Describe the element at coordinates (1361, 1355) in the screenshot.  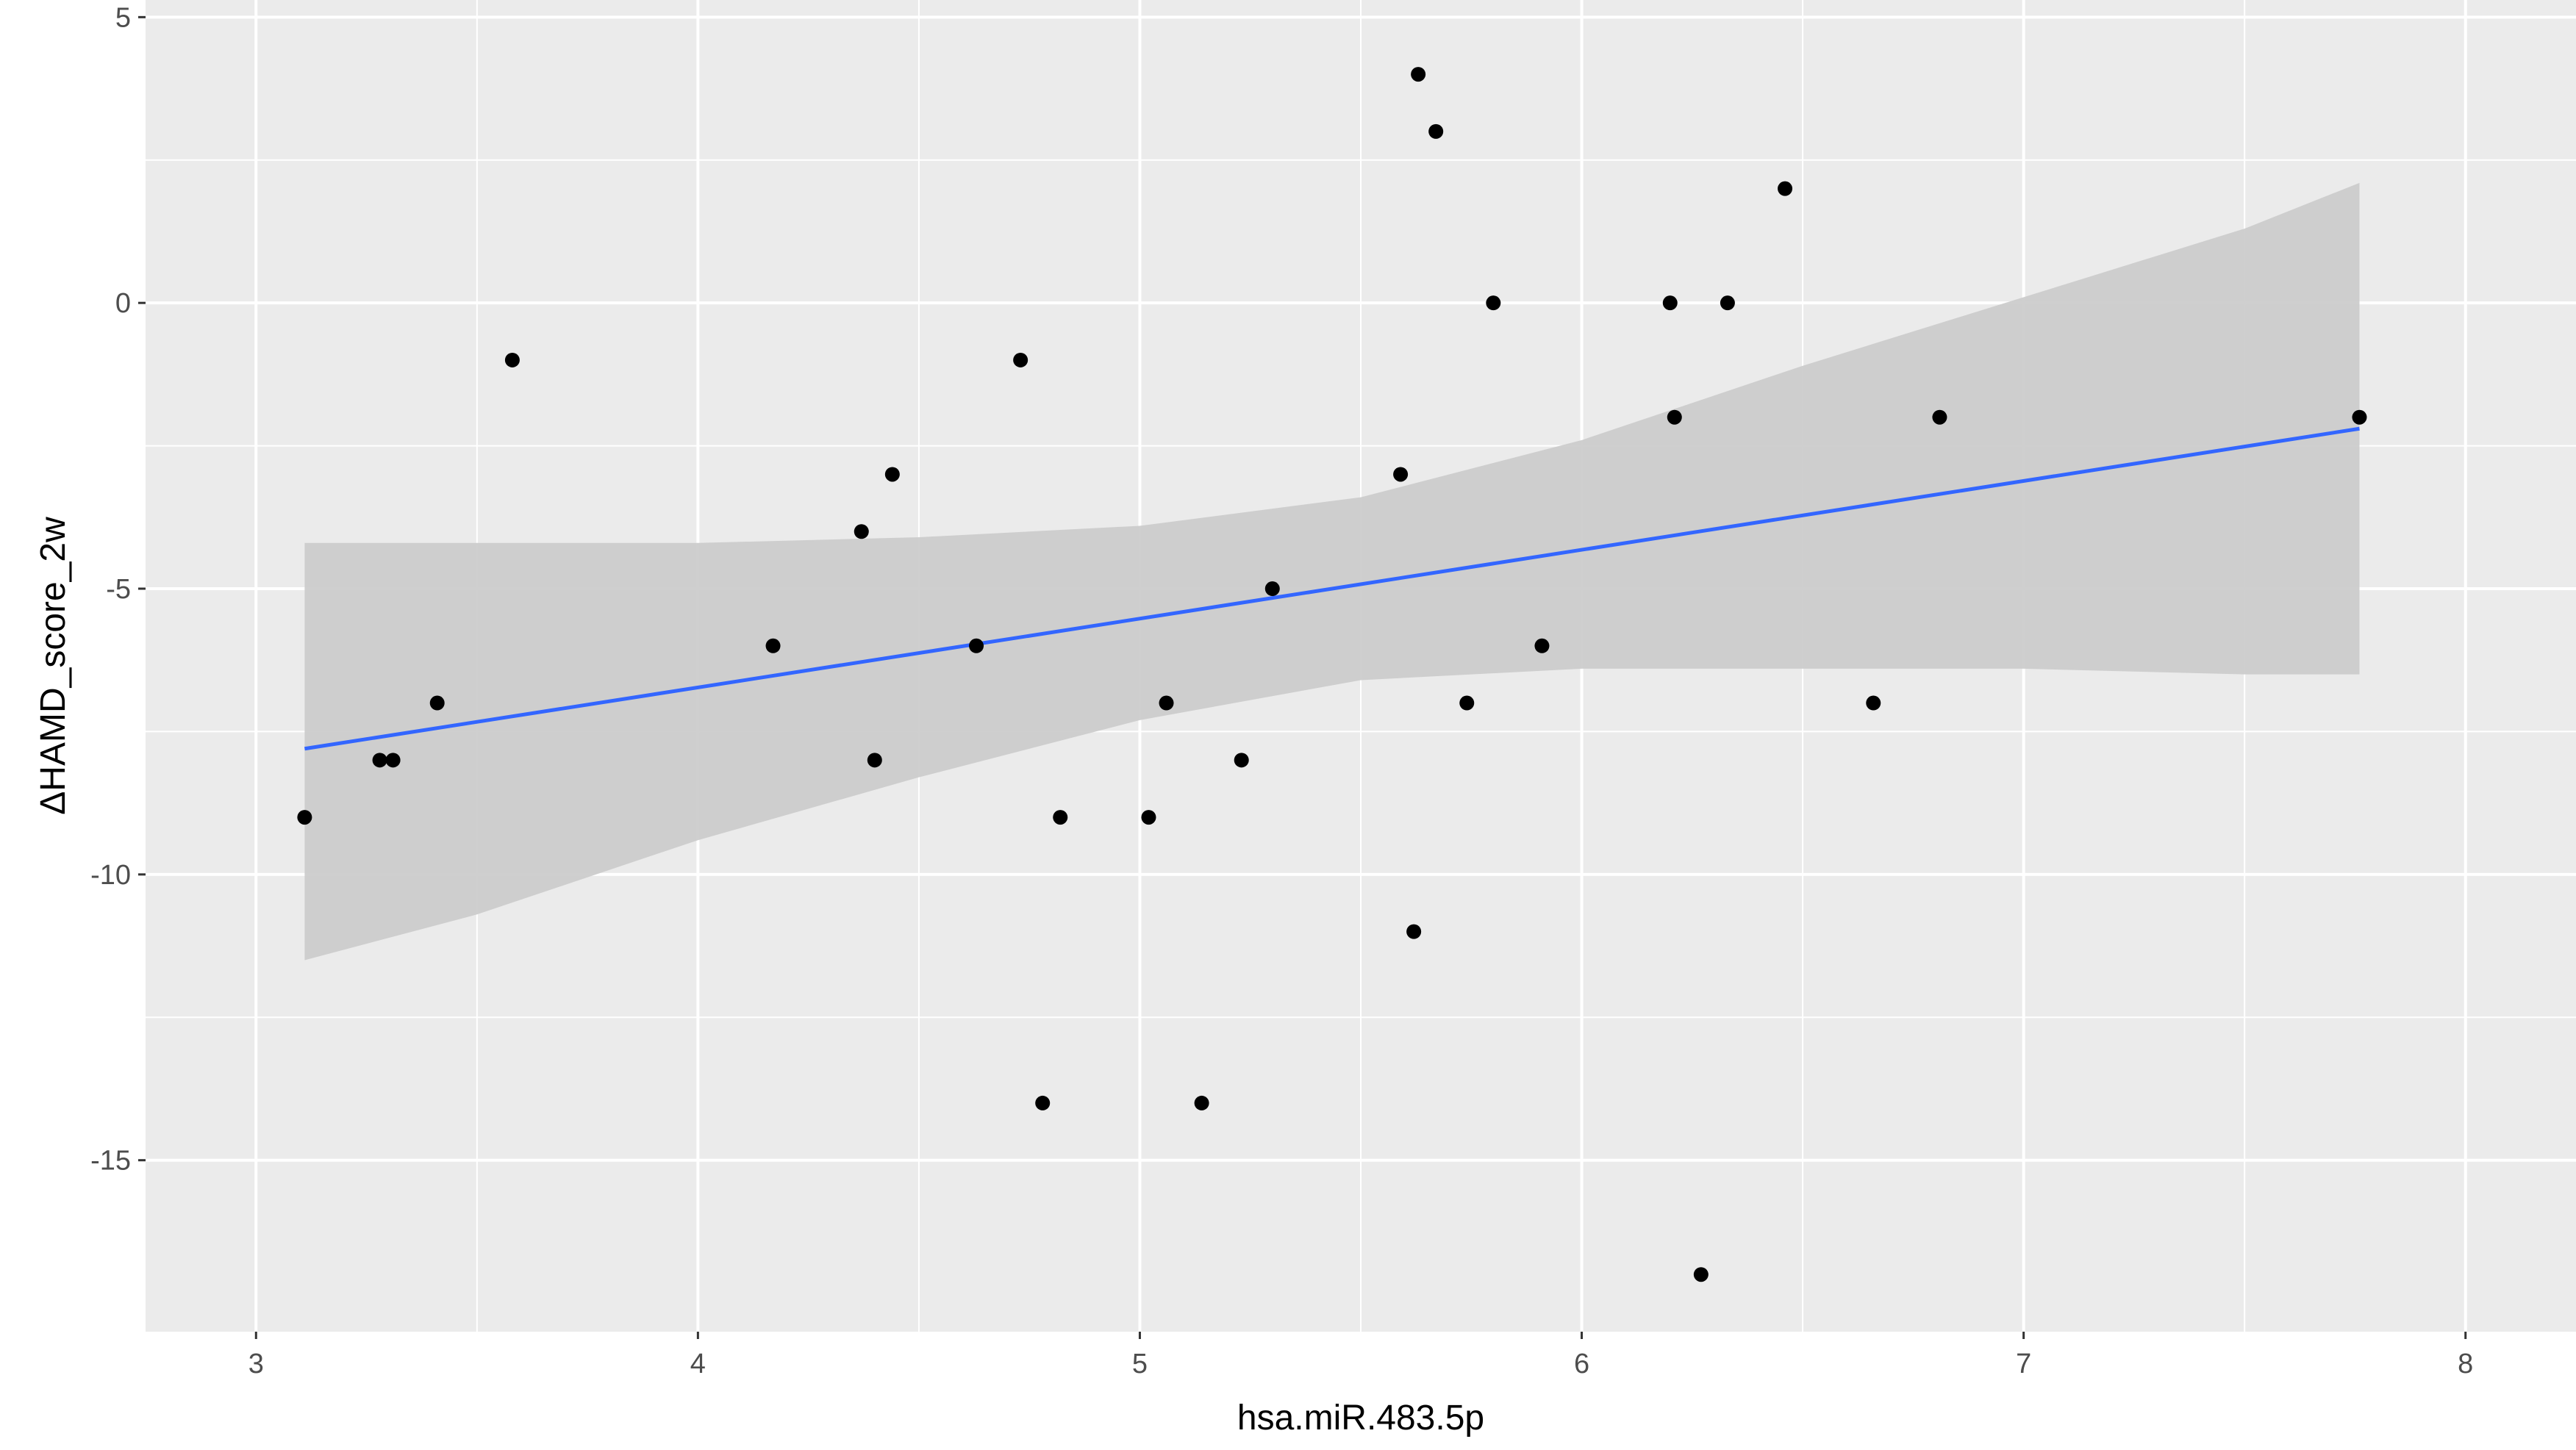
I see `x-axis-ticks: 3 4 5 6 7 8` at that location.